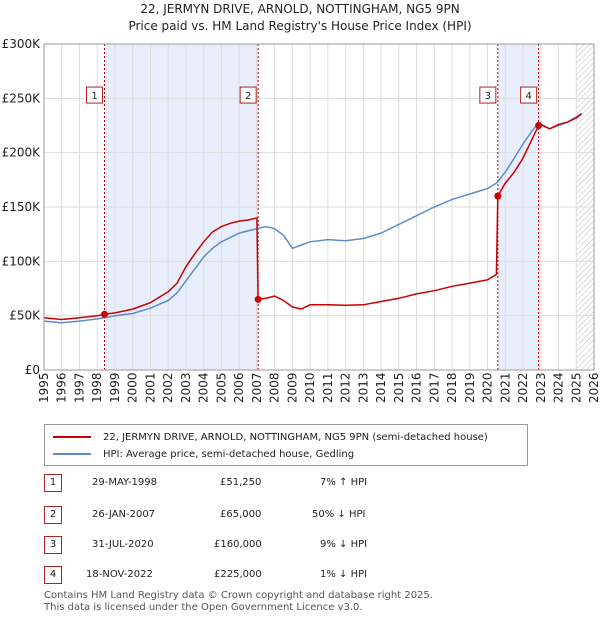 Image resolution: width=600 pixels, height=620 pixels. I want to click on transaction-price: £160,000, so click(238, 544).